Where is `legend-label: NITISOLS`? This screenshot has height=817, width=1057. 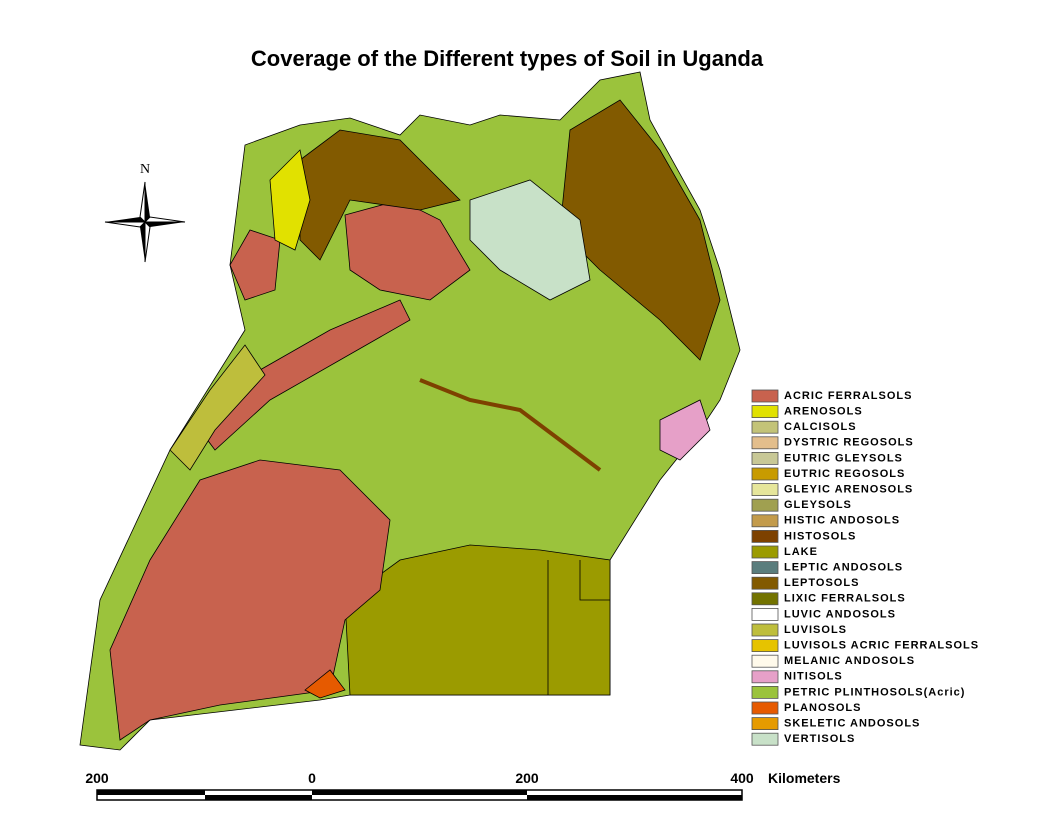
legend-label: NITISOLS is located at coordinates (813, 677).